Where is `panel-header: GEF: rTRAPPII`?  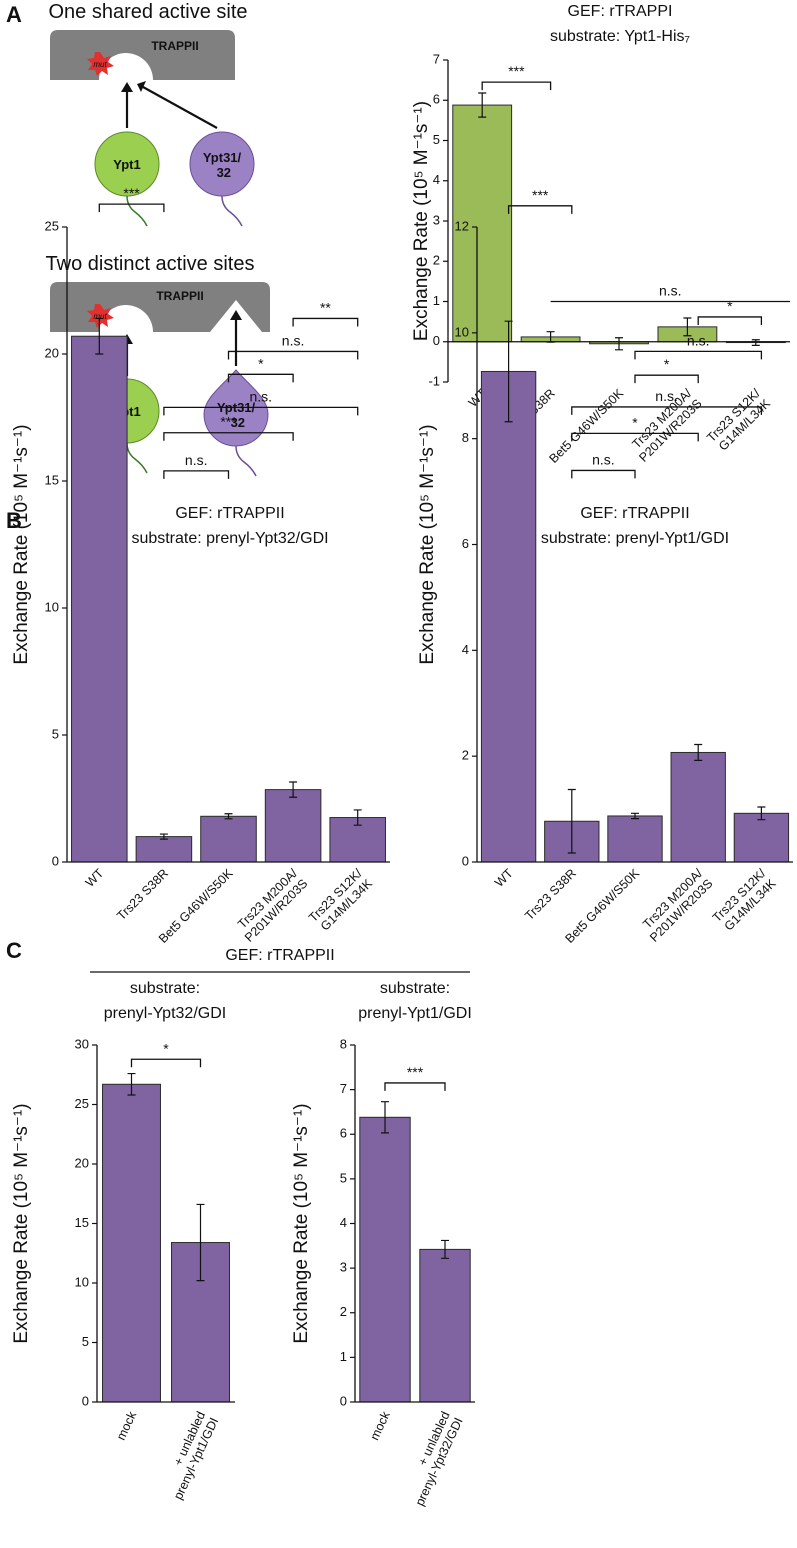 panel-header: GEF: rTRAPPII is located at coordinates (279, 955).